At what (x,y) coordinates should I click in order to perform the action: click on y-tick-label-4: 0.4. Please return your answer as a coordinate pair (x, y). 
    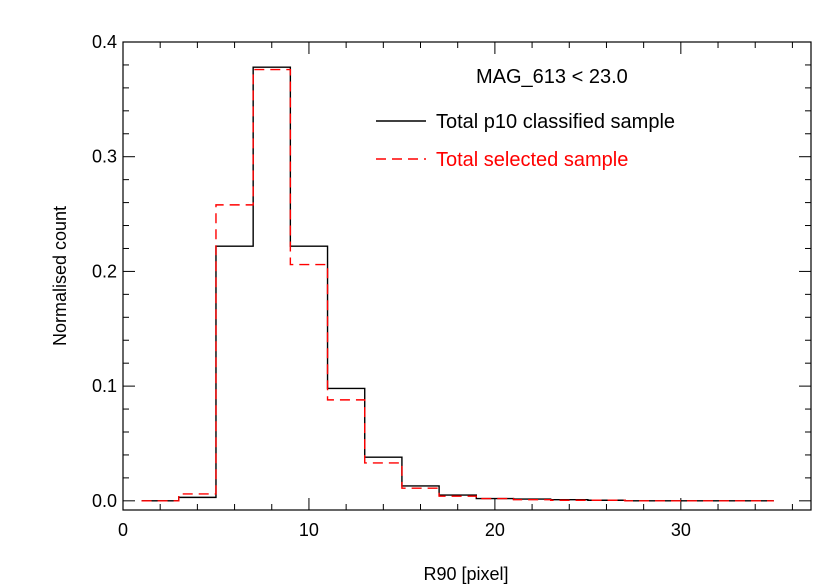
    Looking at the image, I should click on (104, 42).